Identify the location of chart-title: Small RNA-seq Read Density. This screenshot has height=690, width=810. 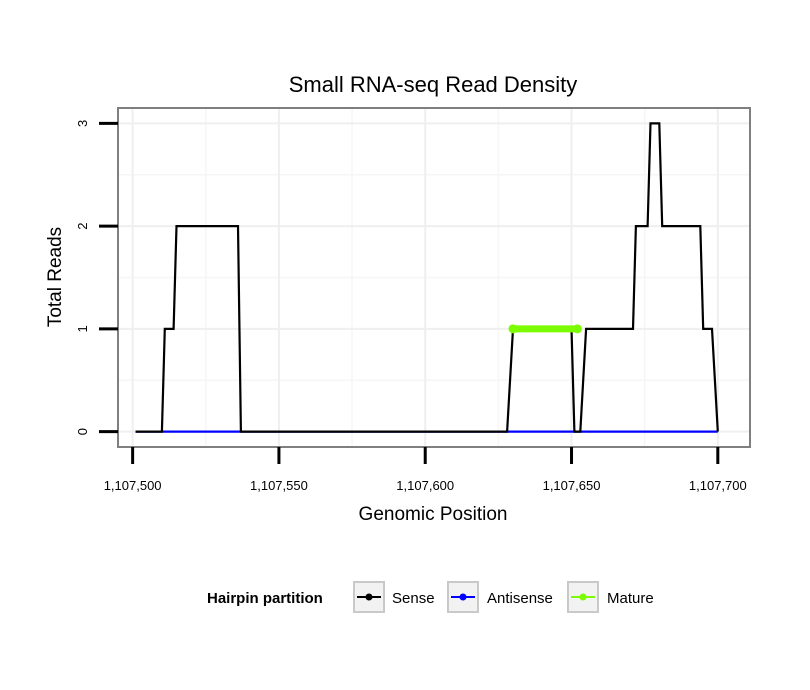
(433, 84).